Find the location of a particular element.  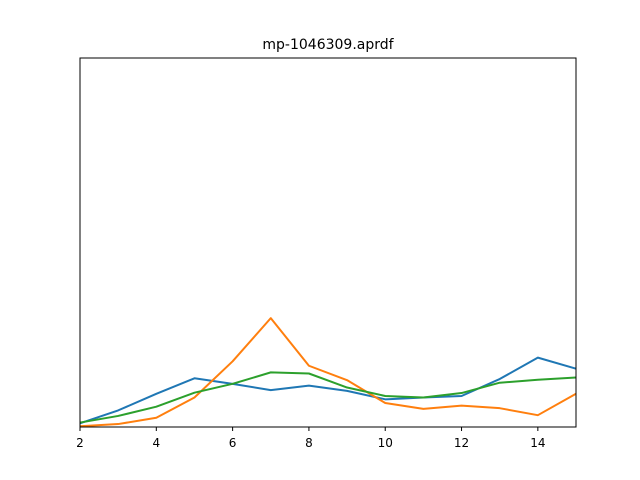

x-axis: 2 4 6 8 10 12 14 is located at coordinates (310, 438).